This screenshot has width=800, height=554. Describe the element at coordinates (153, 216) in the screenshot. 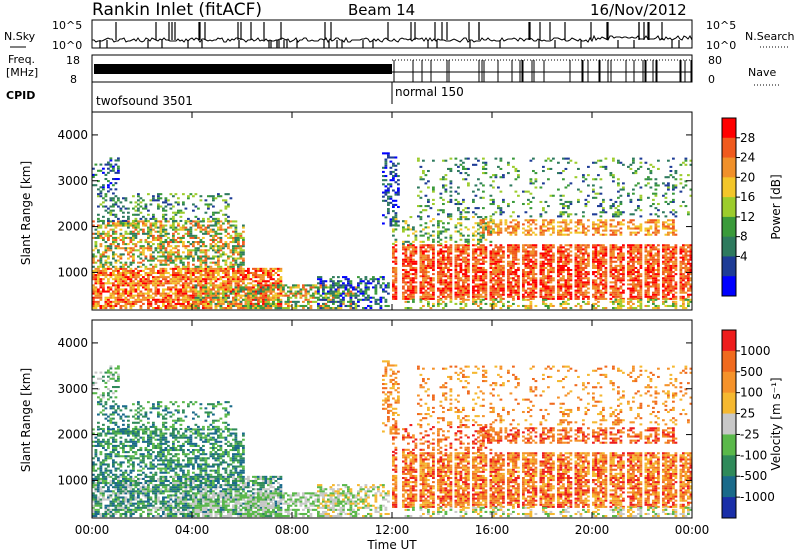

I see `power-cell-2015` at that location.